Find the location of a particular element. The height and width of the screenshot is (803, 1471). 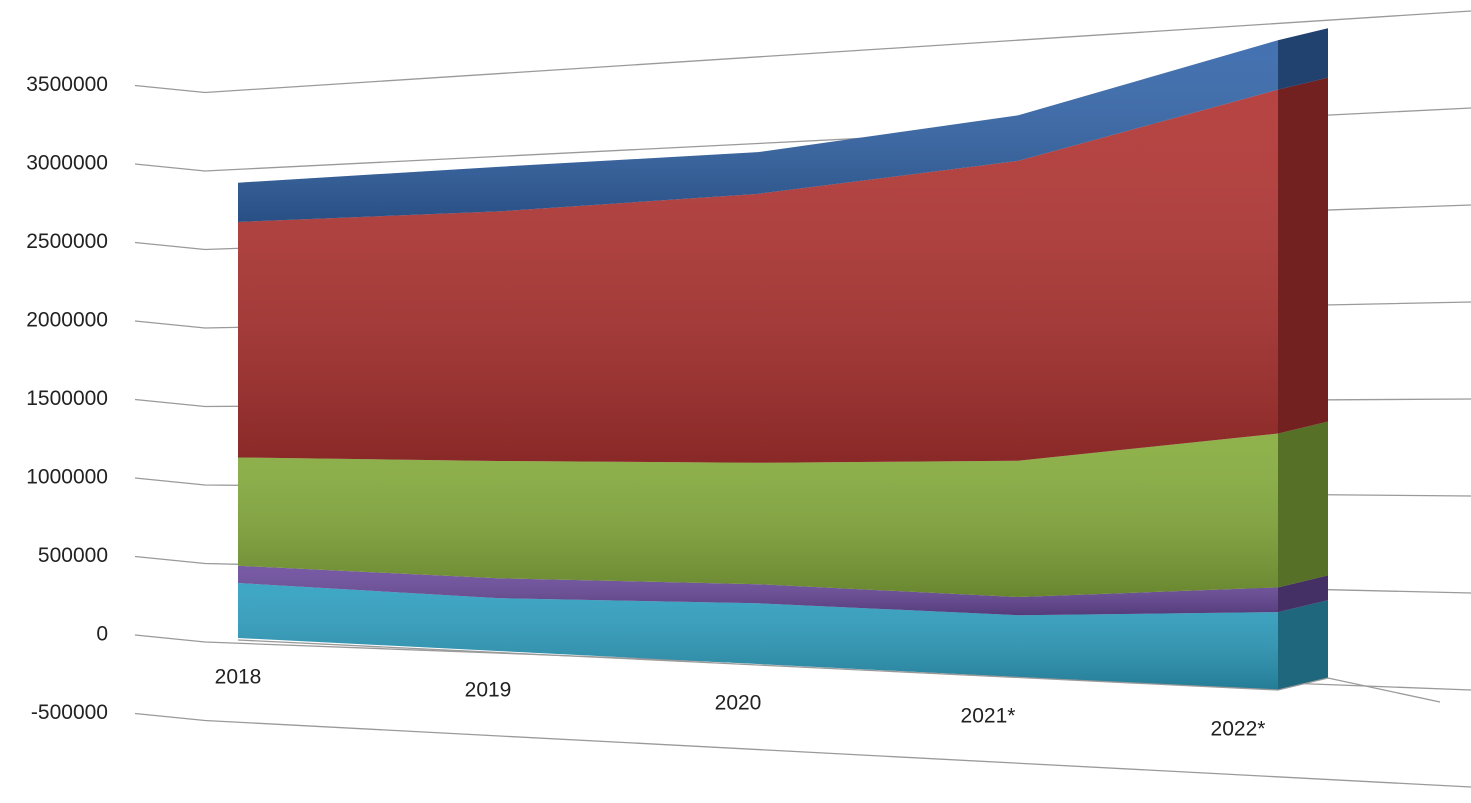

x-tick-label: 2021* is located at coordinates (988, 716).